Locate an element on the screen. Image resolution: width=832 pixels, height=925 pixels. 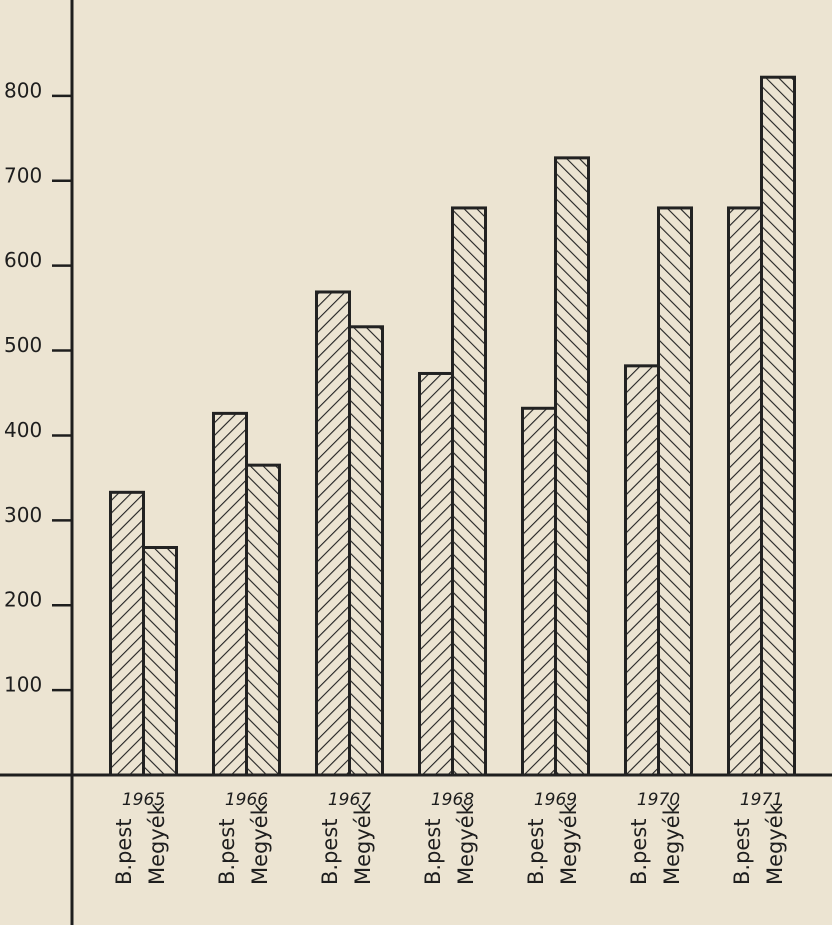
y-tick-label: 400 is located at coordinates (23, 430).